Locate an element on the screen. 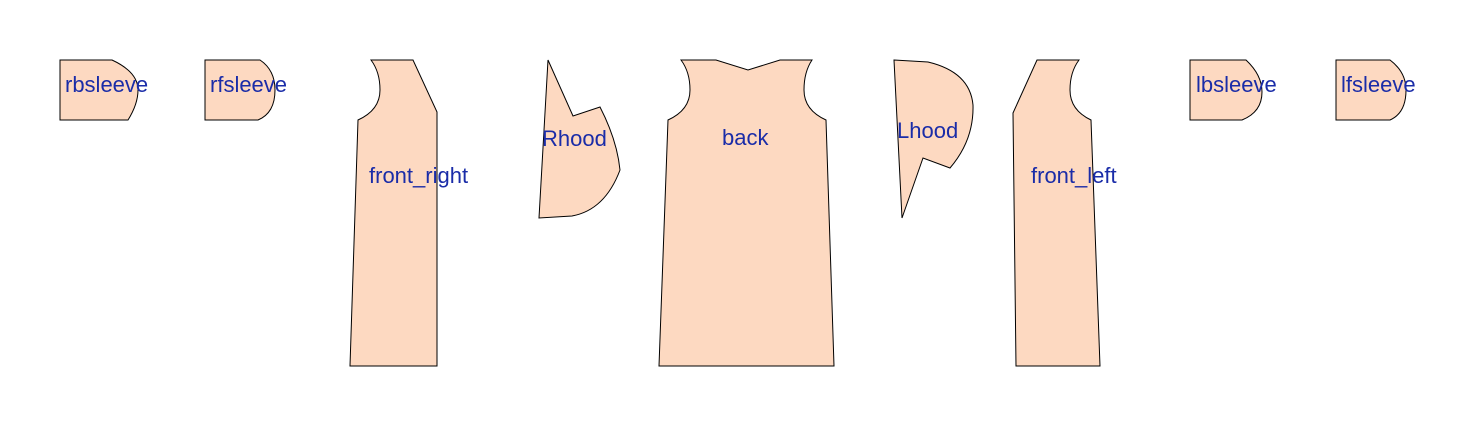 The image size is (1481, 426). piece-lhood: Lhood is located at coordinates (933, 139).